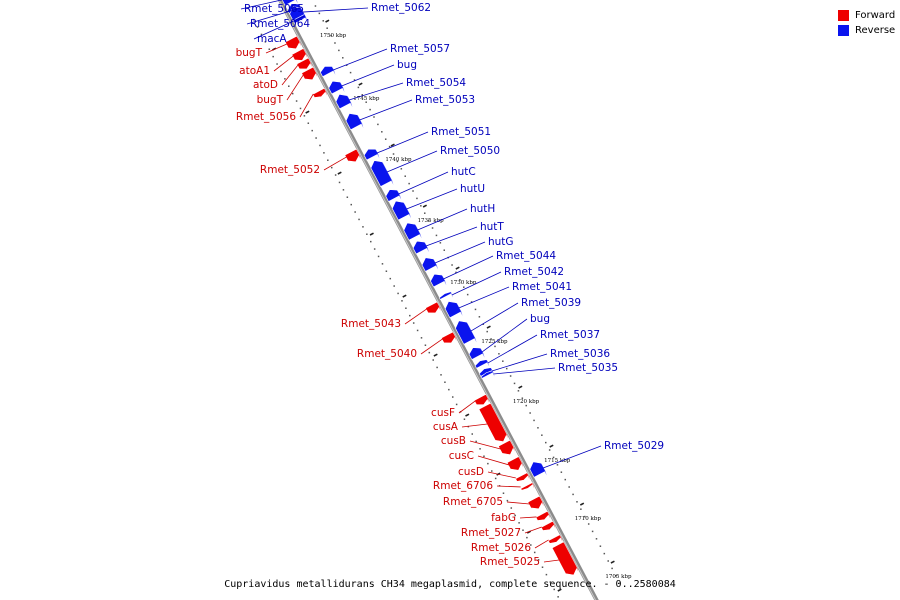  I want to click on gene-label: Rmet_5027, so click(491, 533).